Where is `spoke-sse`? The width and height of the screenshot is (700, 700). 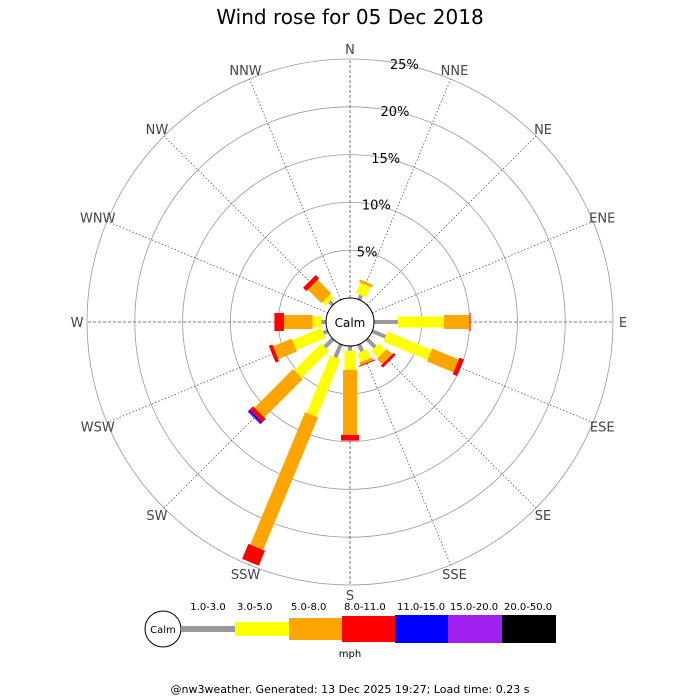 spoke-sse is located at coordinates (405, 455).